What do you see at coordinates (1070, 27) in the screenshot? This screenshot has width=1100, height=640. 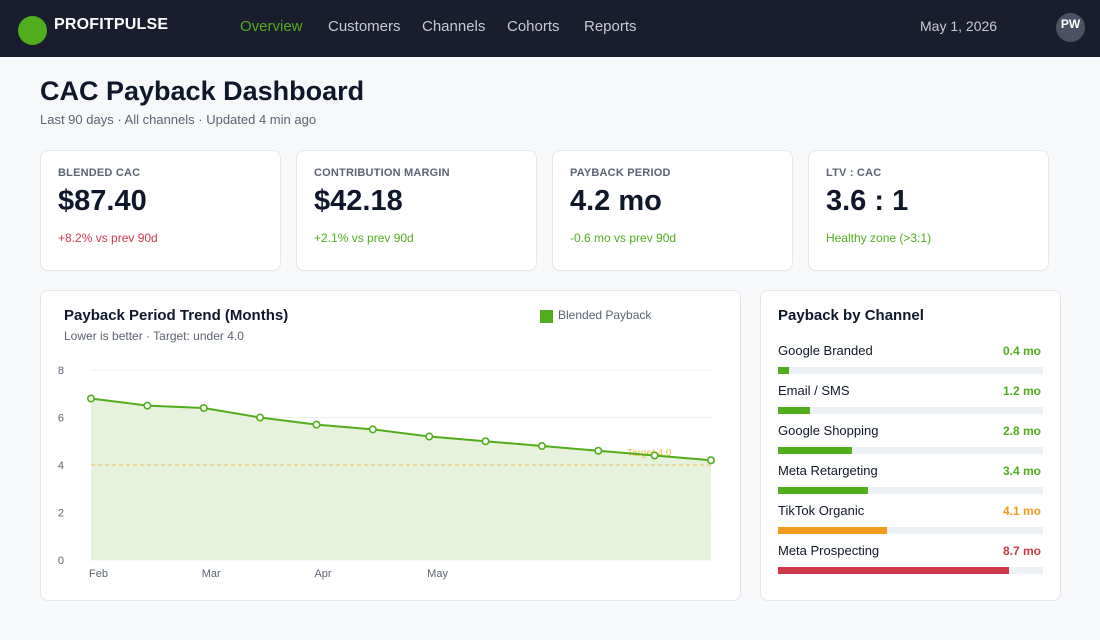 I see `user-avatar: PW` at bounding box center [1070, 27].